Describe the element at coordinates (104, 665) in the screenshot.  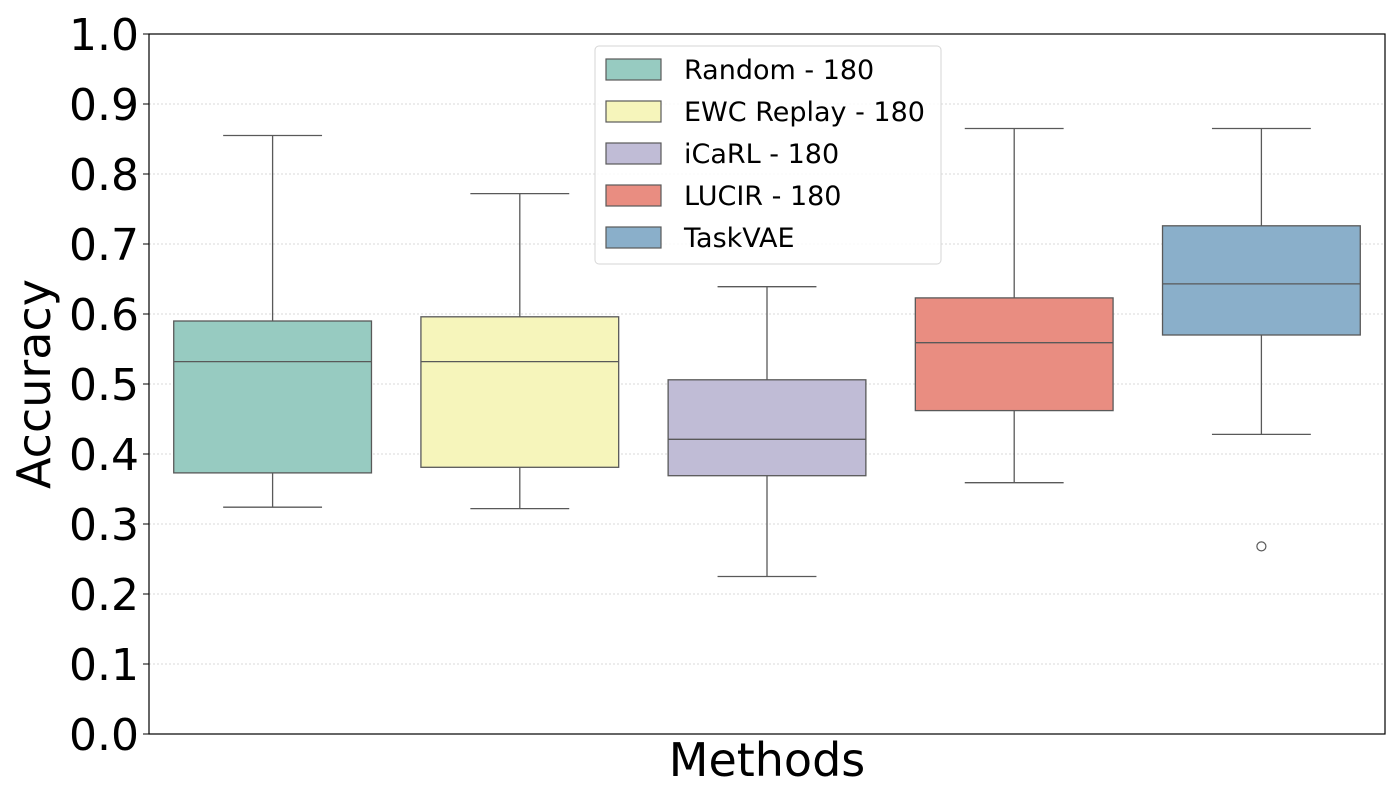
I see `y-tick-label: 0.1` at that location.